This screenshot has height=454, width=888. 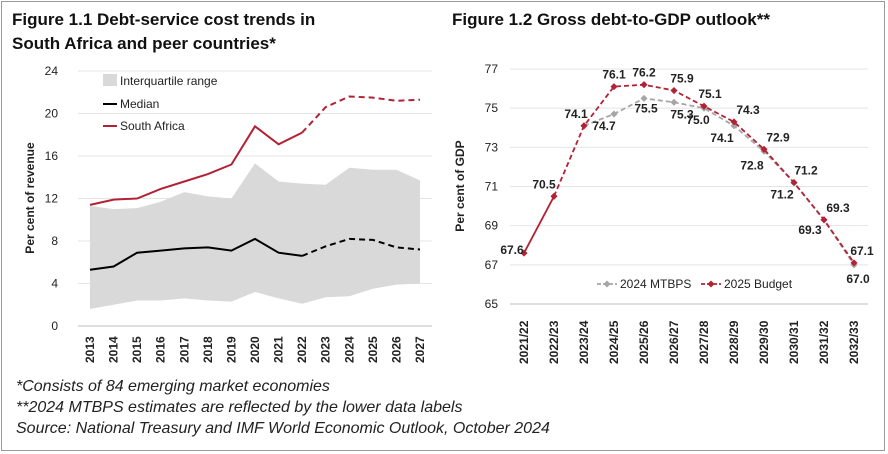 What do you see at coordinates (420, 349) in the screenshot?
I see `x-tick-label: 2027` at bounding box center [420, 349].